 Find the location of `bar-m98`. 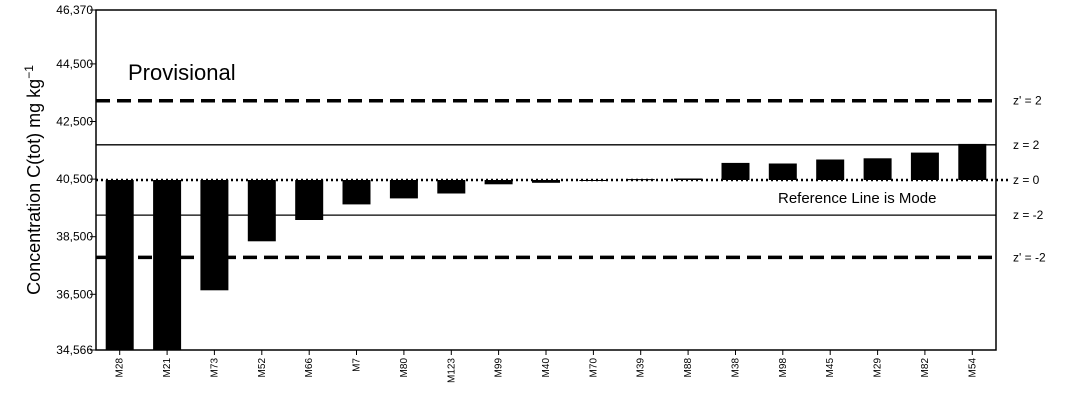

bar-m98 is located at coordinates (782, 171).